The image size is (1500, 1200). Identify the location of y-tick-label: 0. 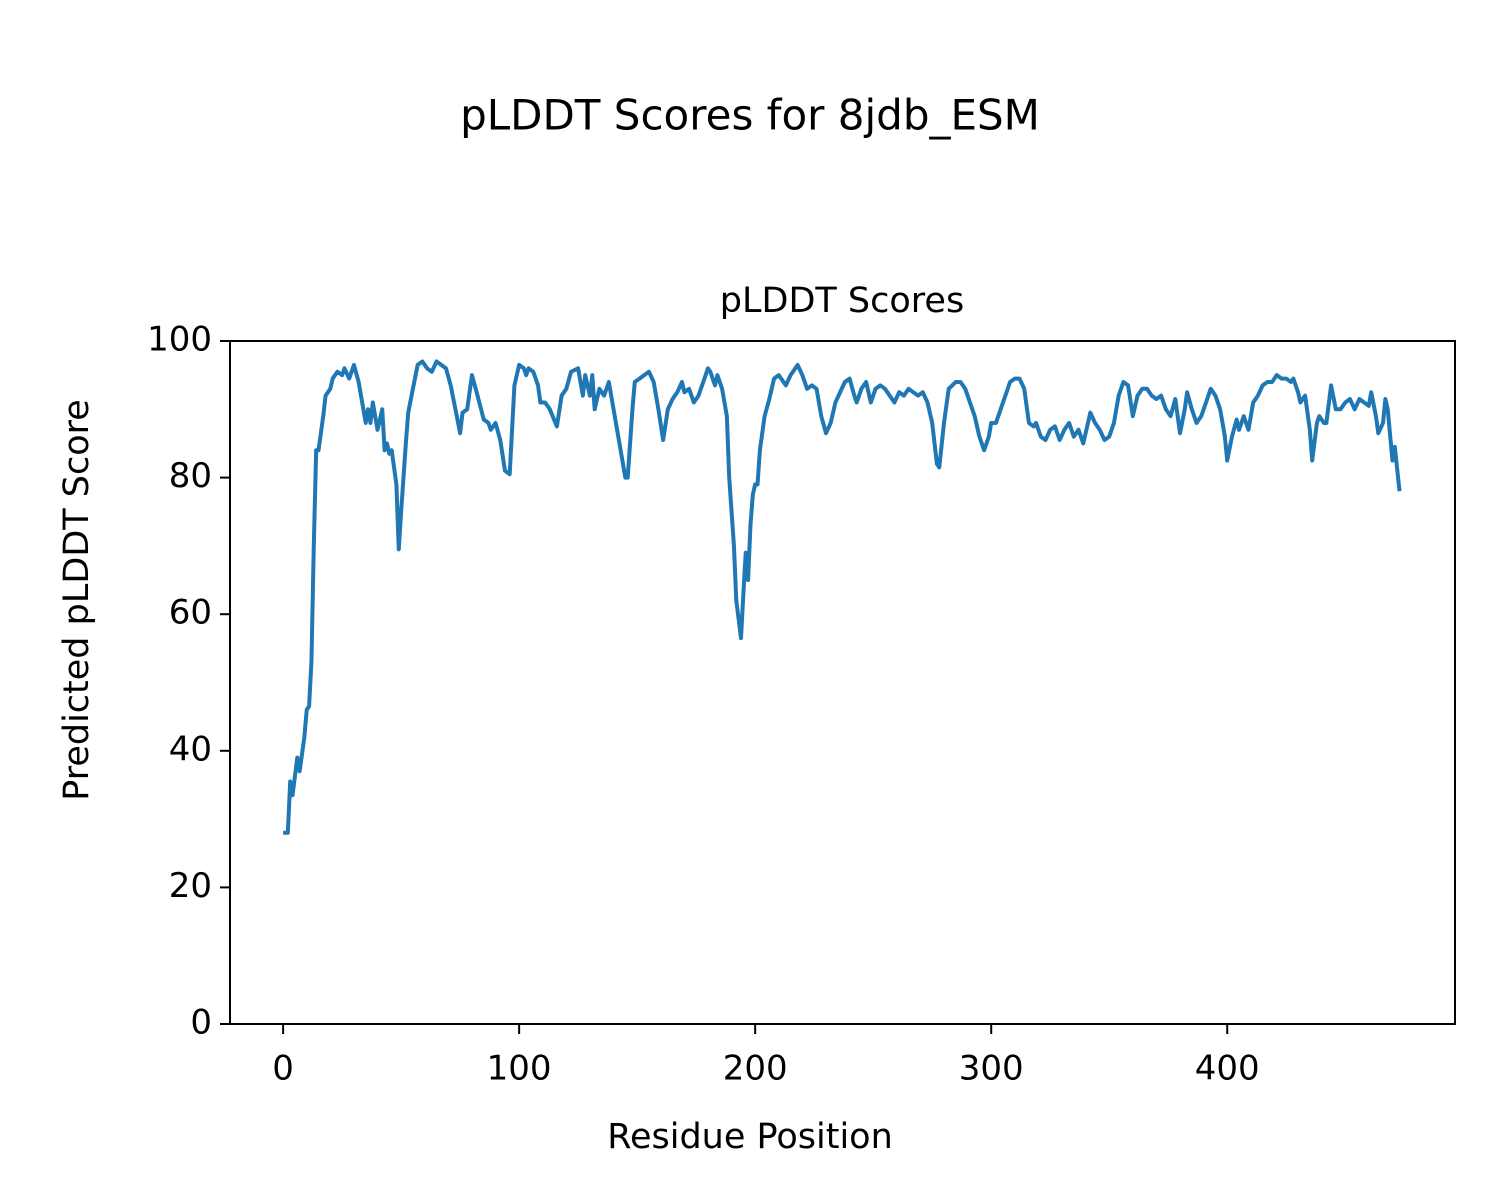
(201, 1023).